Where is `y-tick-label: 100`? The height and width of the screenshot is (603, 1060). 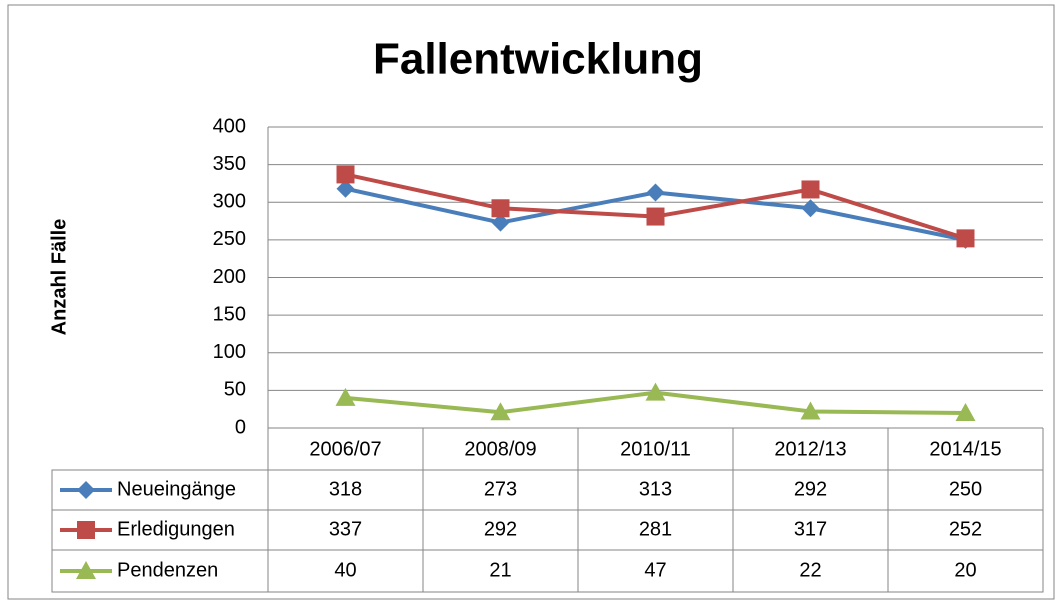
y-tick-label: 100 is located at coordinates (229, 352).